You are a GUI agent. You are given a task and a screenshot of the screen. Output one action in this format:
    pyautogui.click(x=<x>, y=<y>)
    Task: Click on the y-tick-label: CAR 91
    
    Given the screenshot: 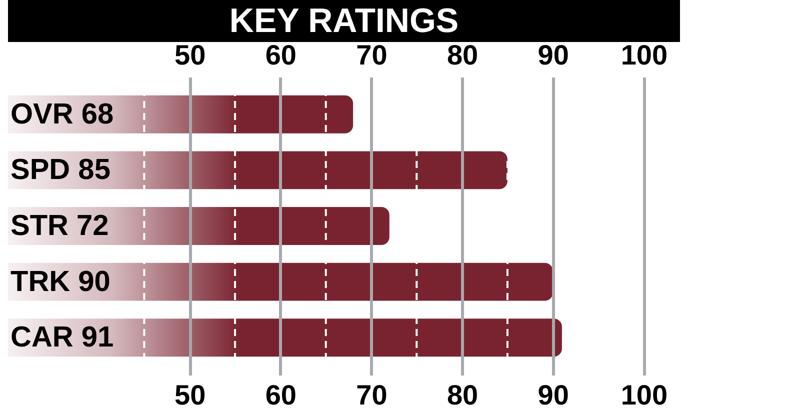 What is the action you would take?
    pyautogui.click(x=62, y=338)
    